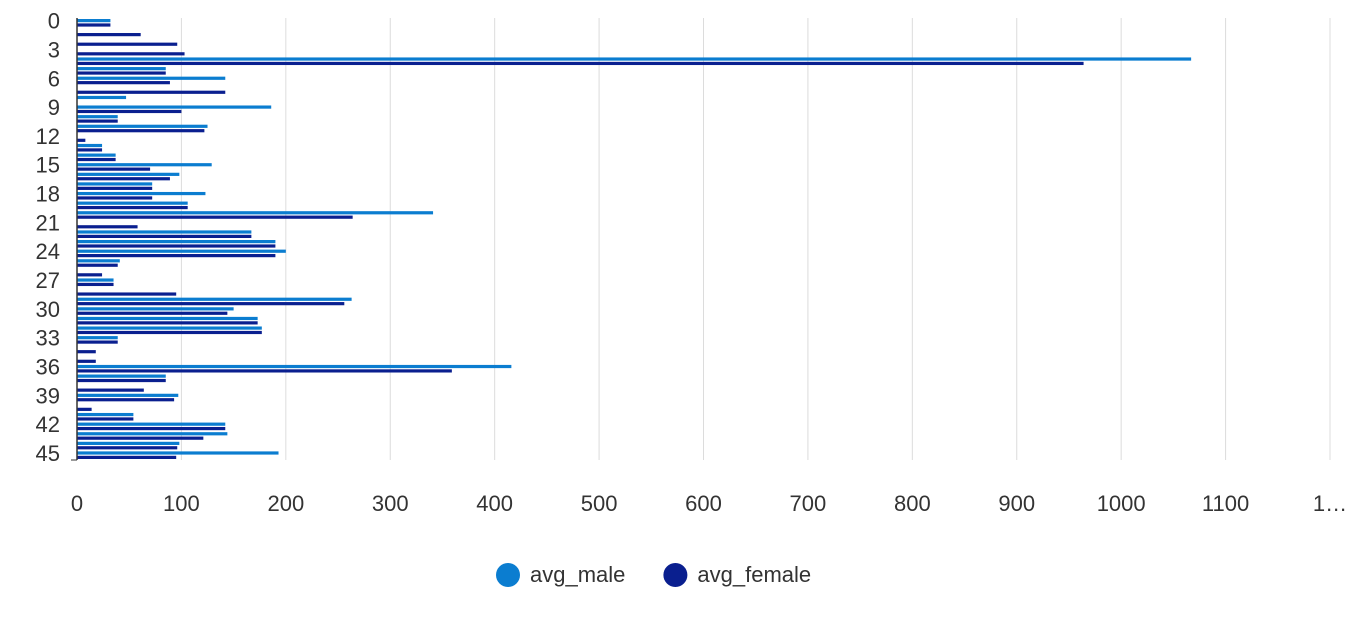 This screenshot has height=634, width=1350. Describe the element at coordinates (912, 503) in the screenshot. I see `x-tick-label: 800` at that location.